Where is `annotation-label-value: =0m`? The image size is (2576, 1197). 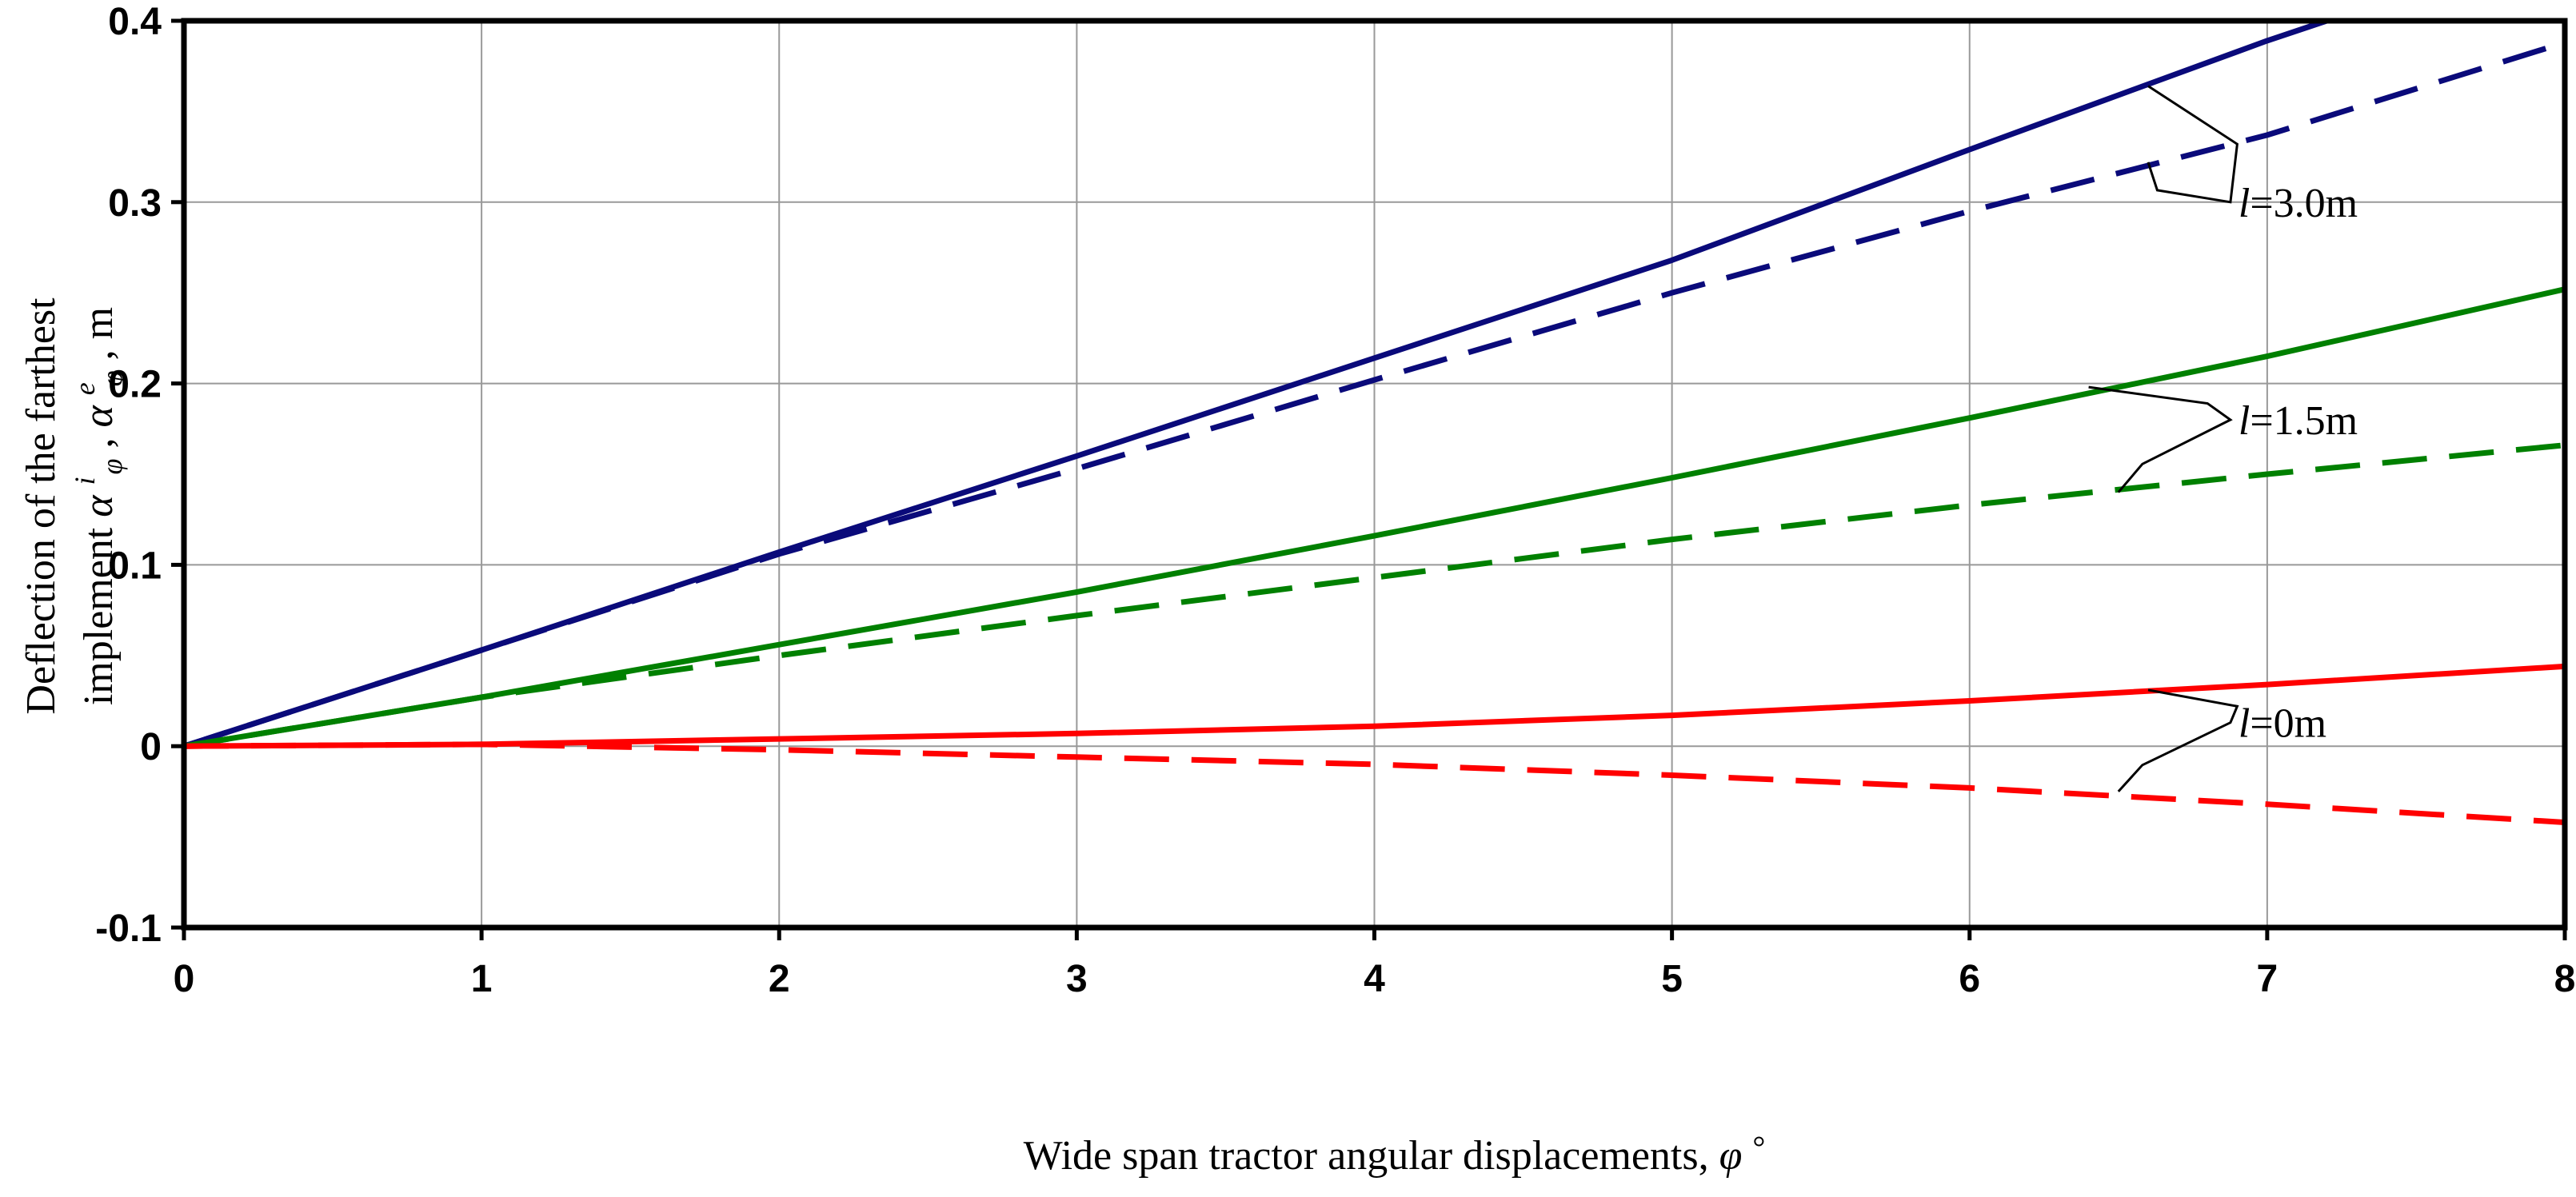
annotation-label-value: =0m is located at coordinates (2288, 724).